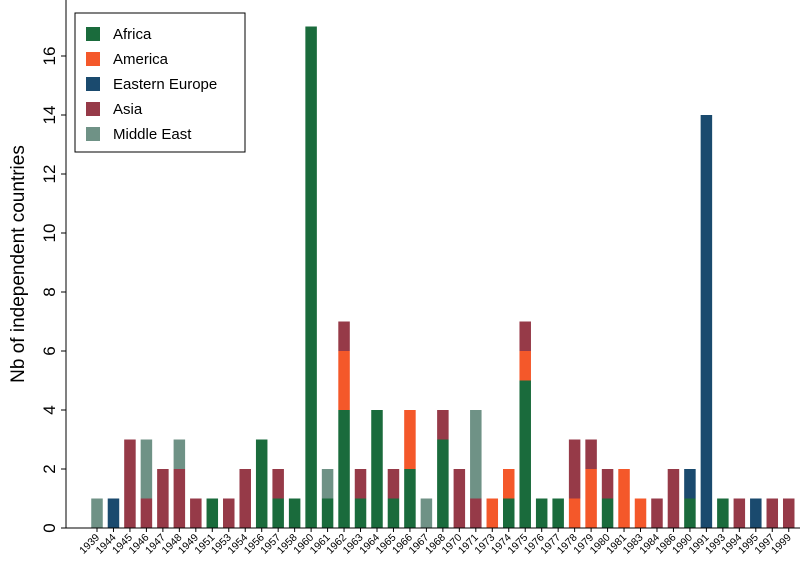 The image size is (800, 571). Describe the element at coordinates (344, 380) in the screenshot. I see `bar-1962-america` at that location.